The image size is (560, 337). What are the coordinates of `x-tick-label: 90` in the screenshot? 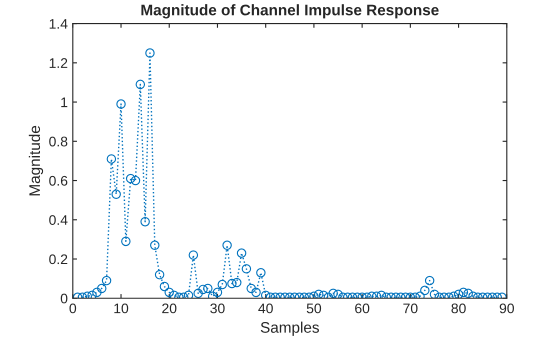 It's located at (507, 308).